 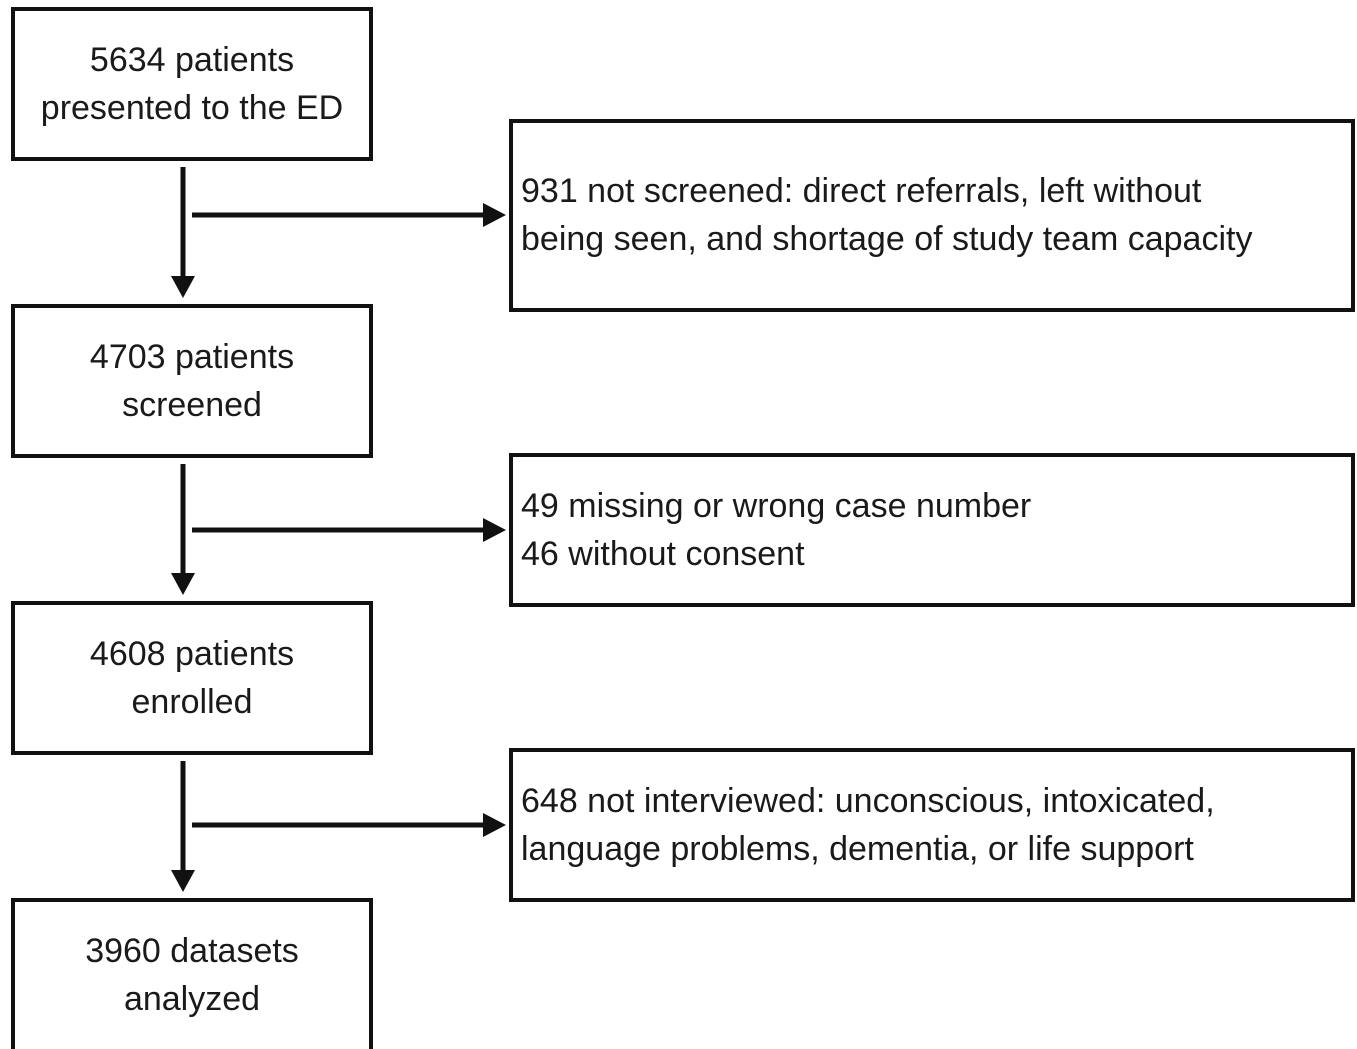 What do you see at coordinates (192, 405) in the screenshot?
I see `box-text: screened` at bounding box center [192, 405].